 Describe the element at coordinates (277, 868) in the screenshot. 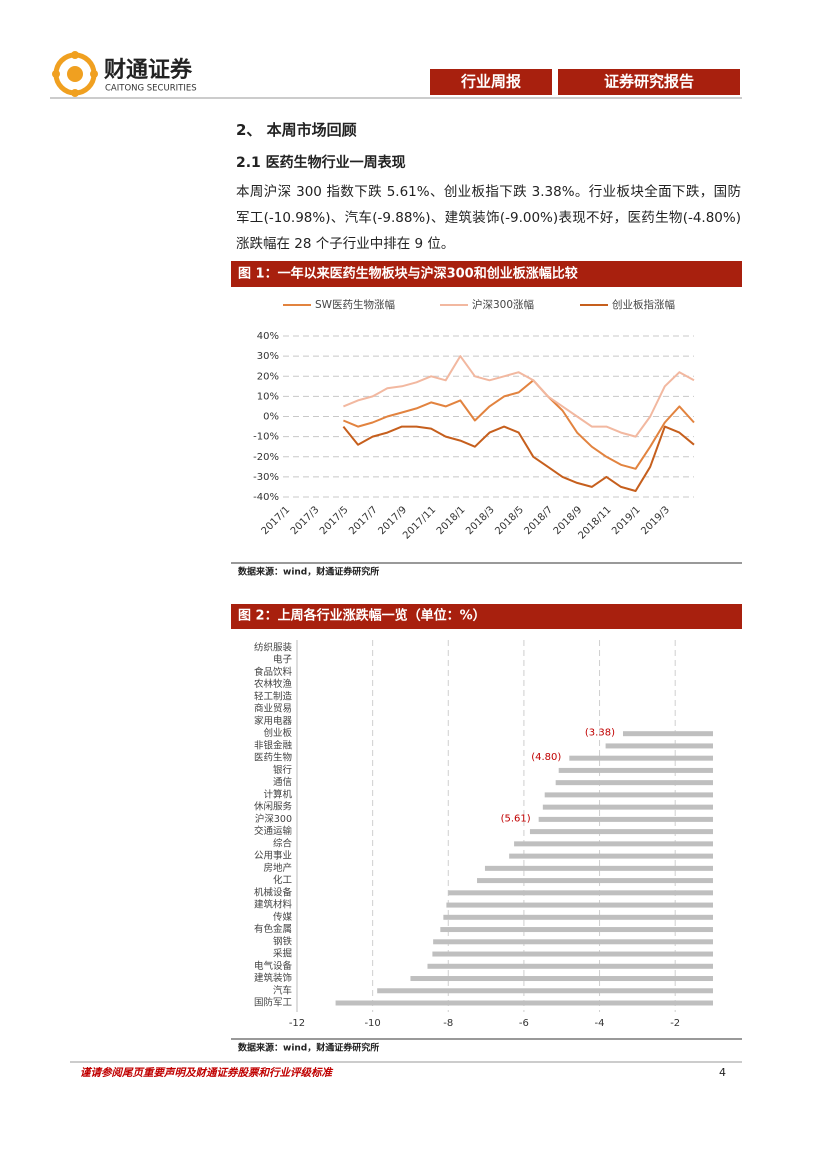

I see `y-tick-label: 房地产` at that location.